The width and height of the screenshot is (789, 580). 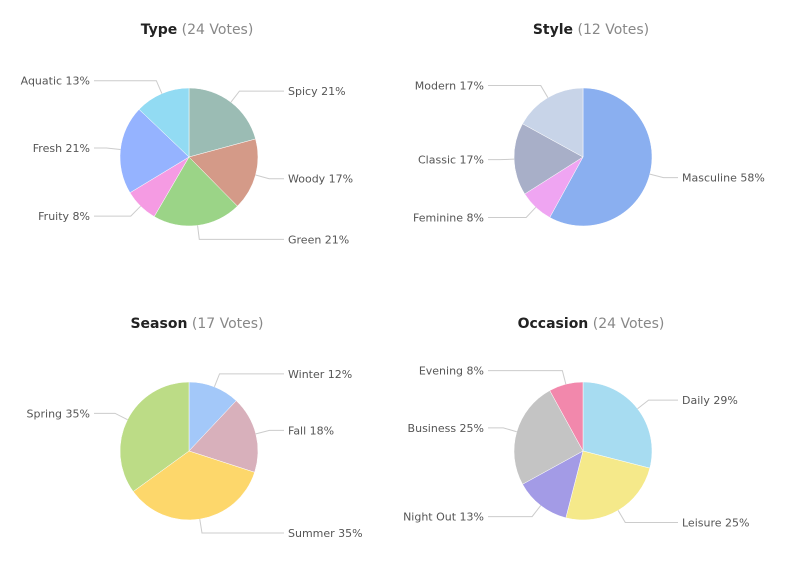 I want to click on slice-label: Summer 35%, so click(x=325, y=533).